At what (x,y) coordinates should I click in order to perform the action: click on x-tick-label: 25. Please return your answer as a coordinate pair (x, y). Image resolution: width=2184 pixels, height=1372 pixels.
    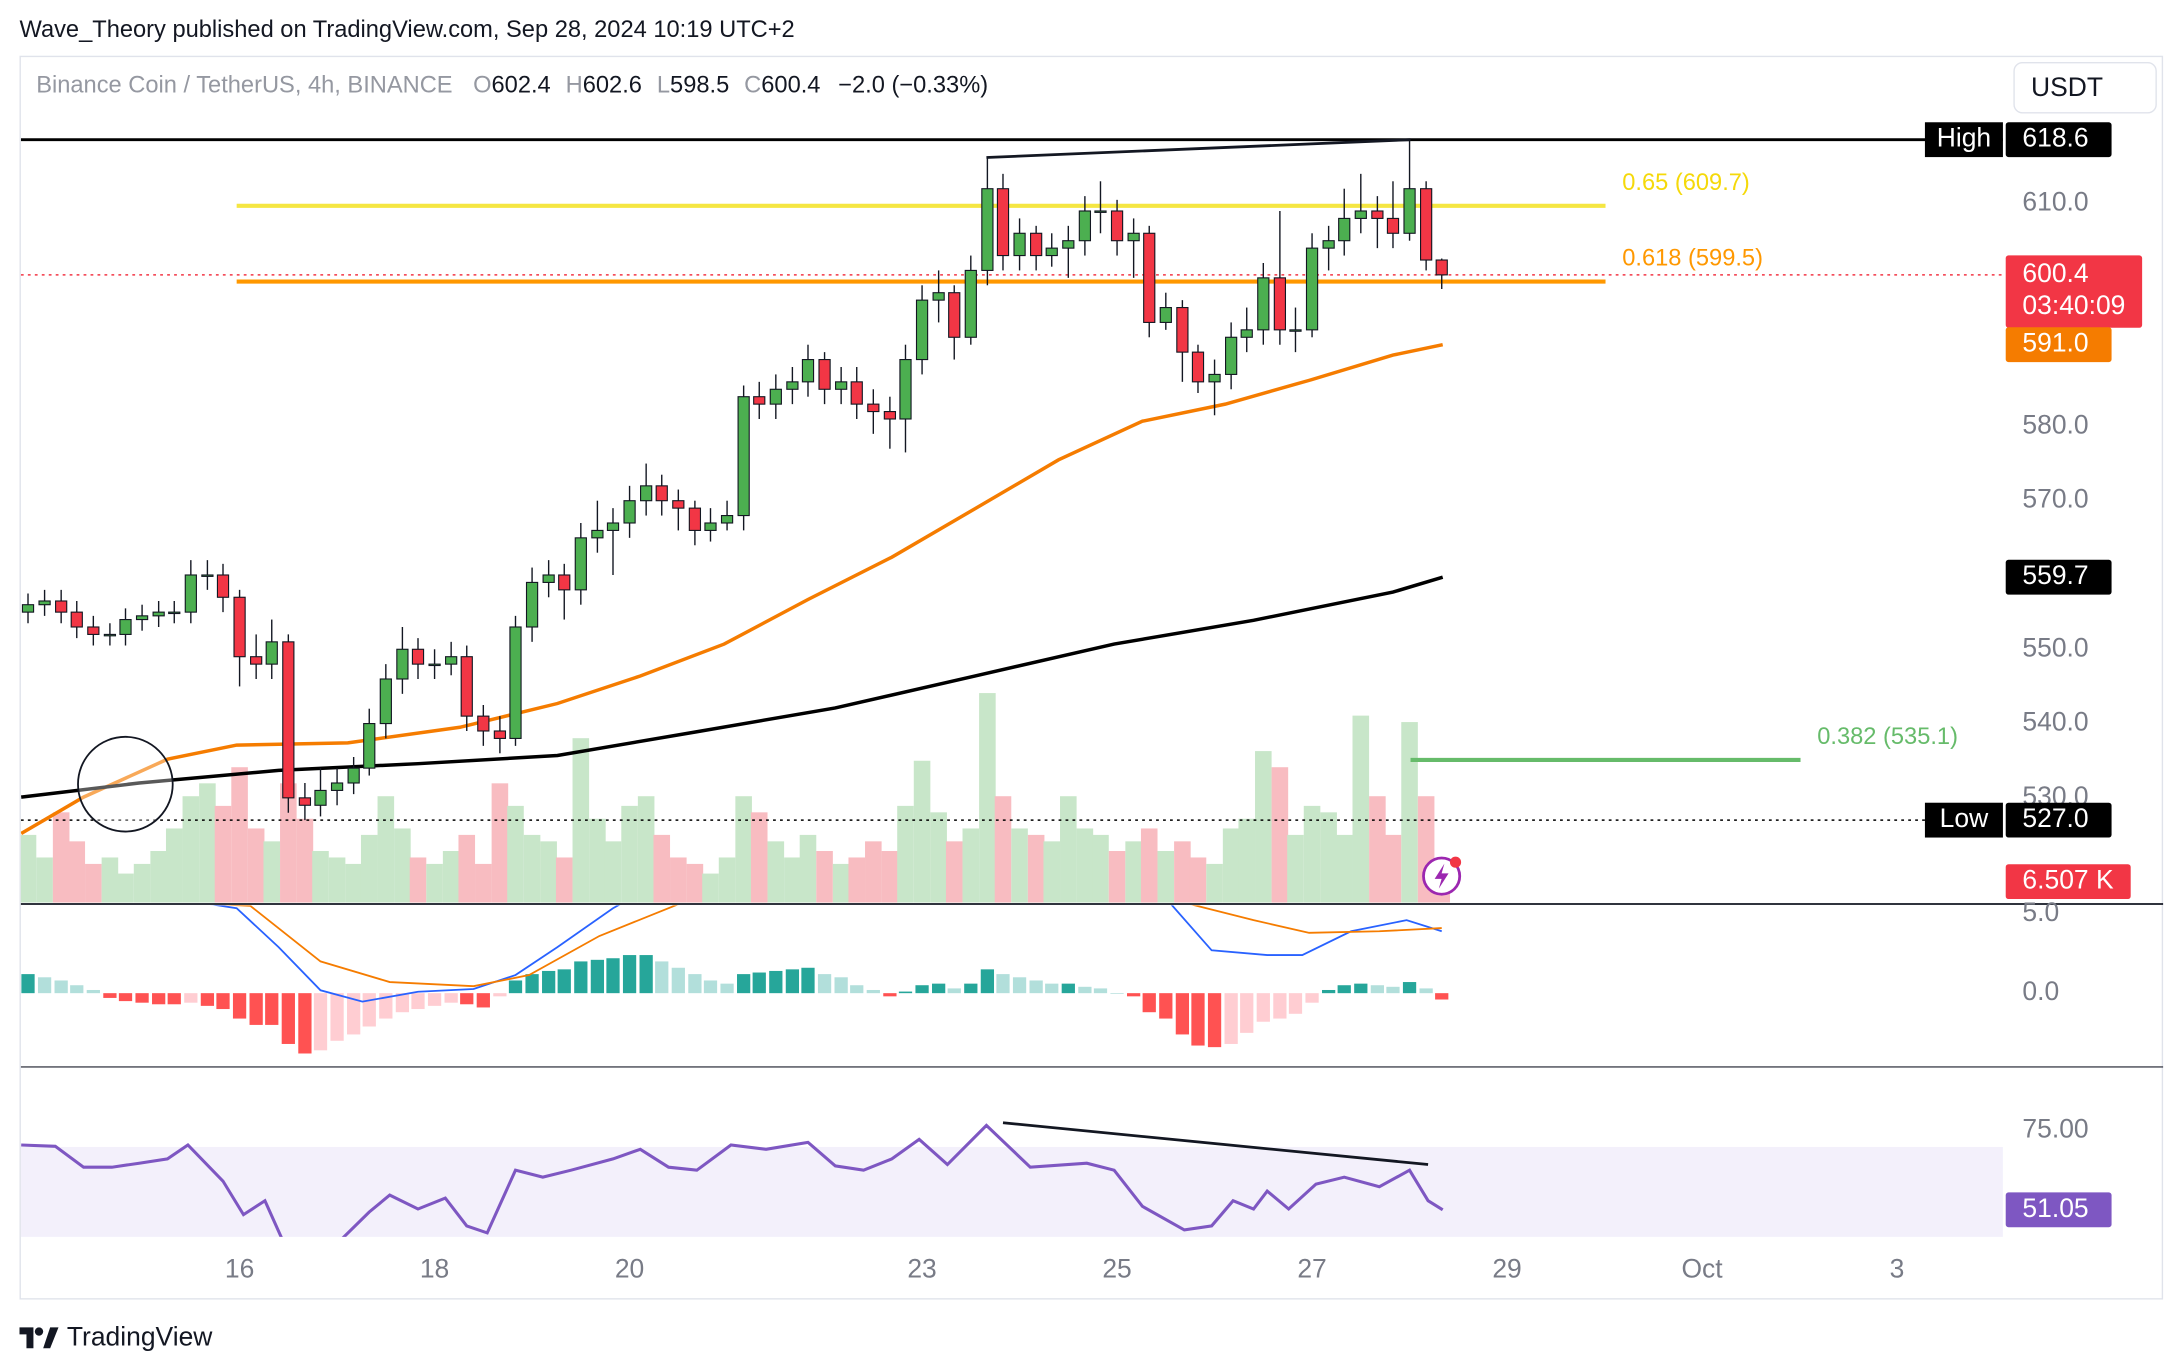
    Looking at the image, I should click on (1116, 1268).